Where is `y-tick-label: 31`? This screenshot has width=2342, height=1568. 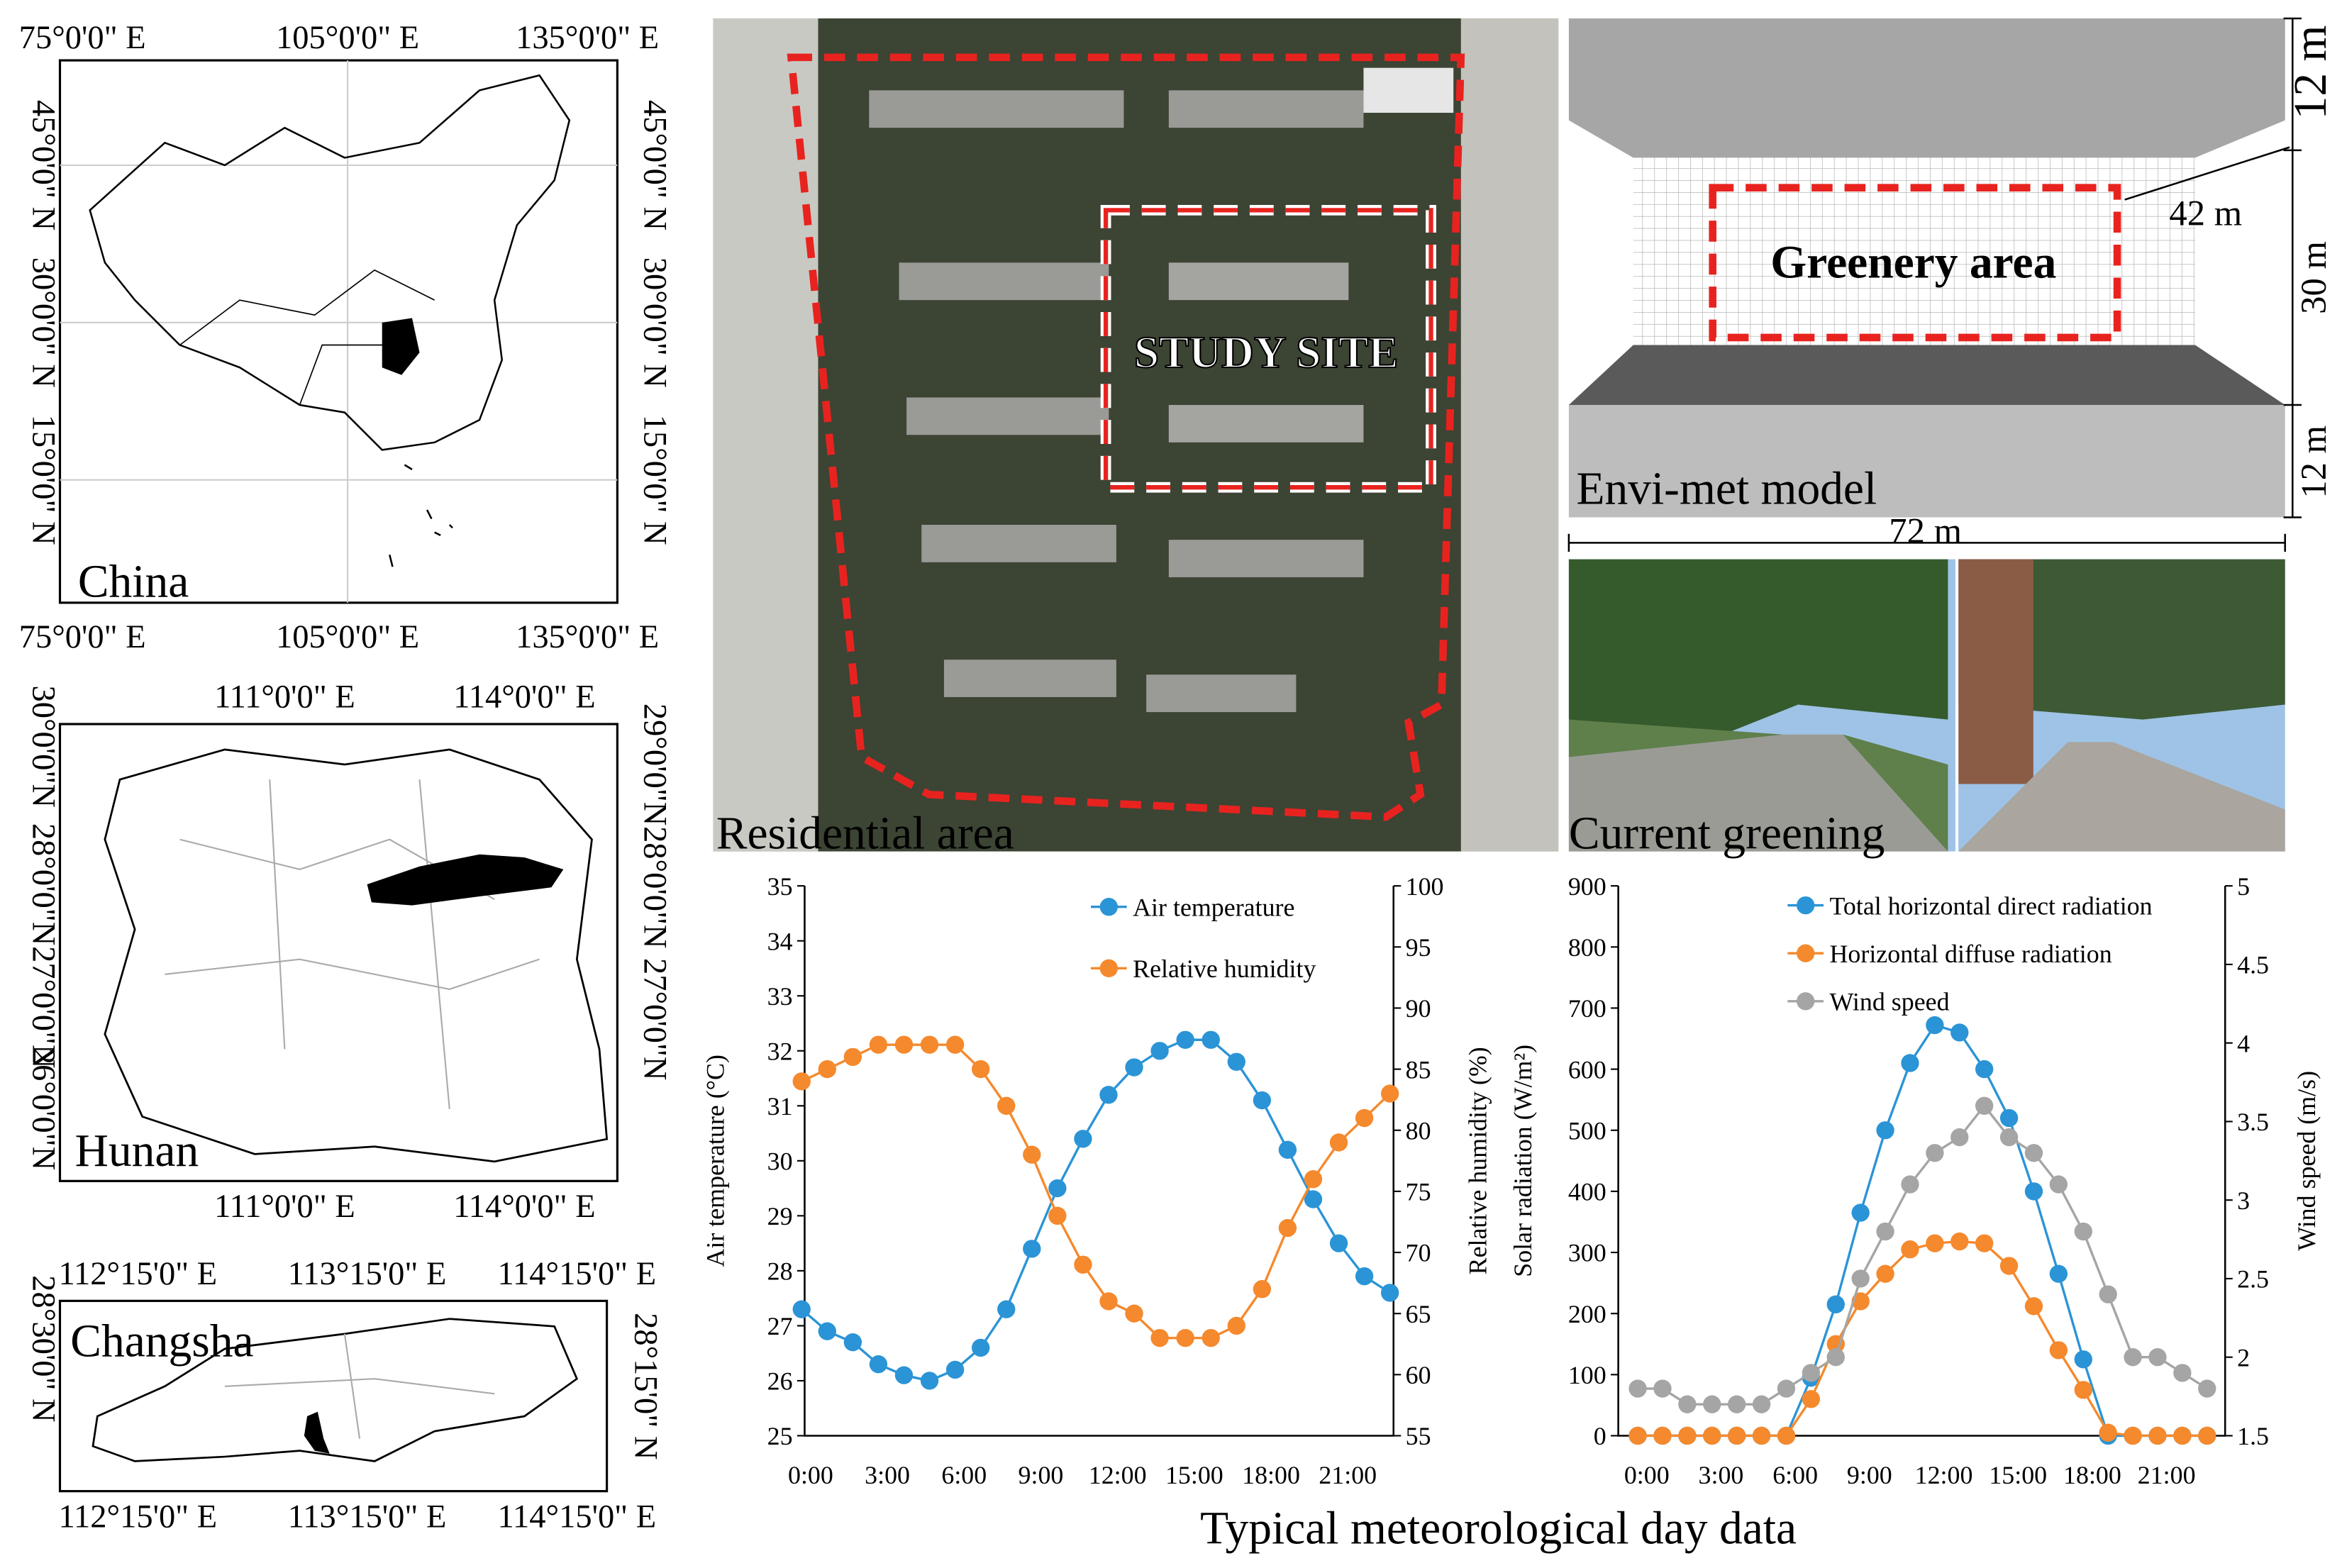 y-tick-label: 31 is located at coordinates (780, 1106).